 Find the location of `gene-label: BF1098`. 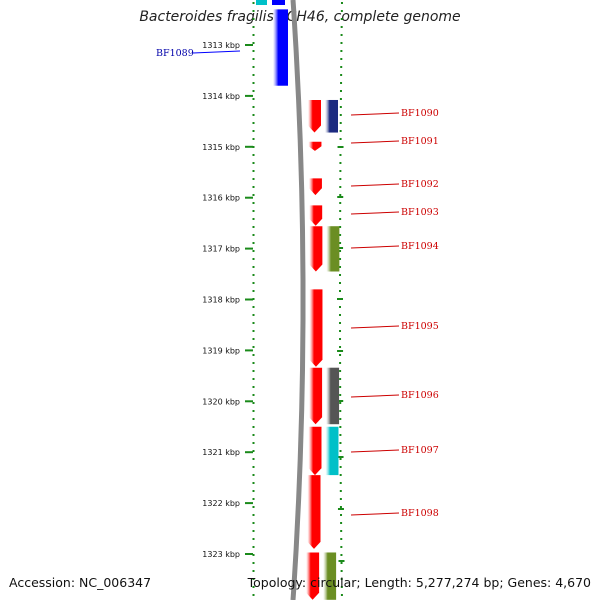

gene-label: BF1098 is located at coordinates (420, 513).